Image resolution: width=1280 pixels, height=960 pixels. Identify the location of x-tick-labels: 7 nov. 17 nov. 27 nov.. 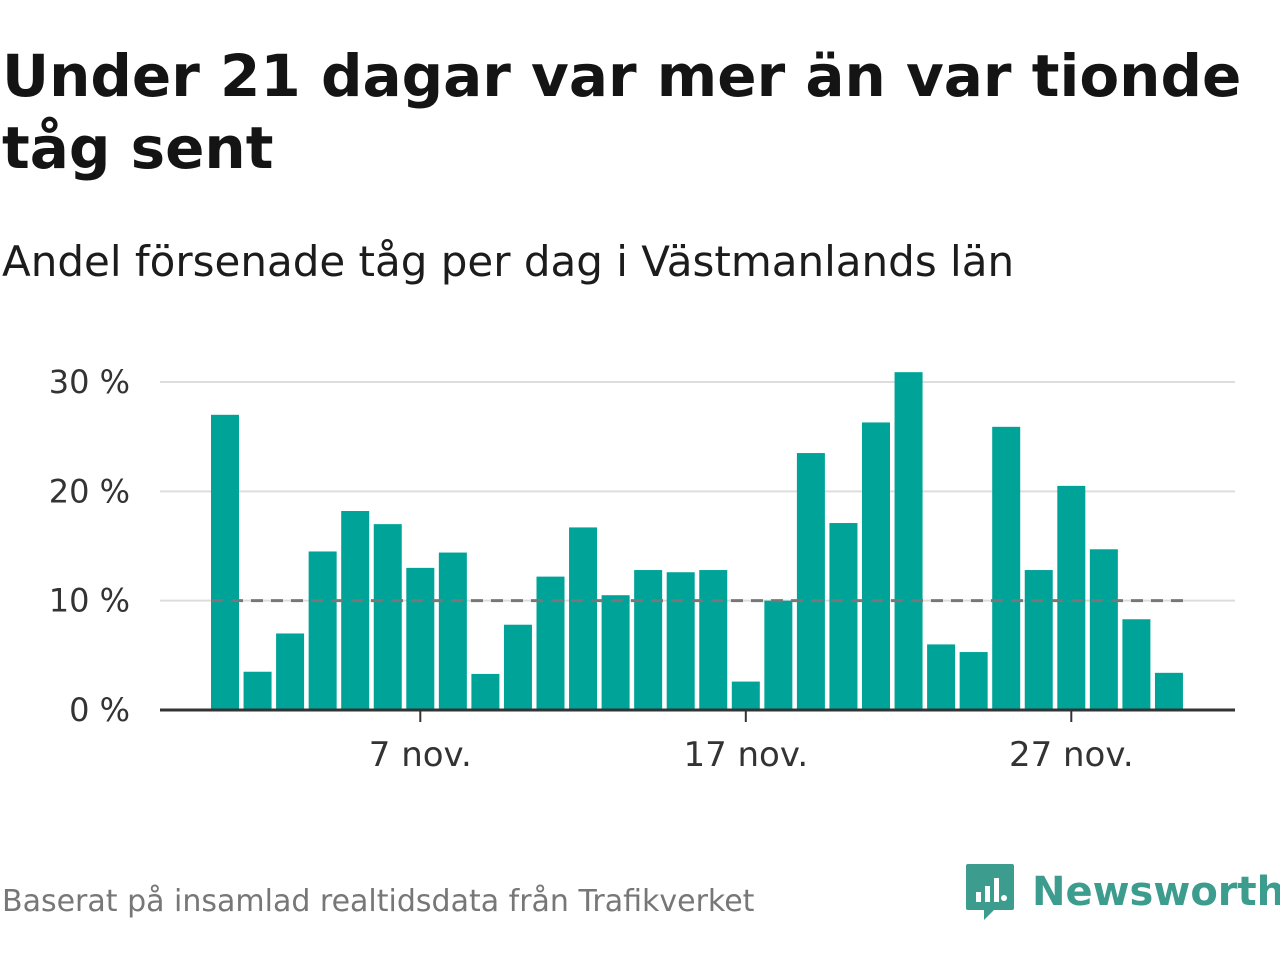
(751, 742).